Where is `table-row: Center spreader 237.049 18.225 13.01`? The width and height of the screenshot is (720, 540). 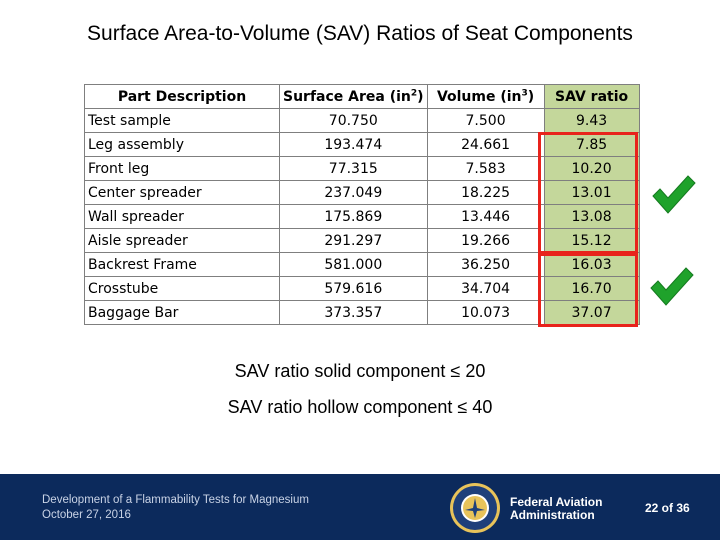
table-row: Center spreader 237.049 18.225 13.01 is located at coordinates (362, 192).